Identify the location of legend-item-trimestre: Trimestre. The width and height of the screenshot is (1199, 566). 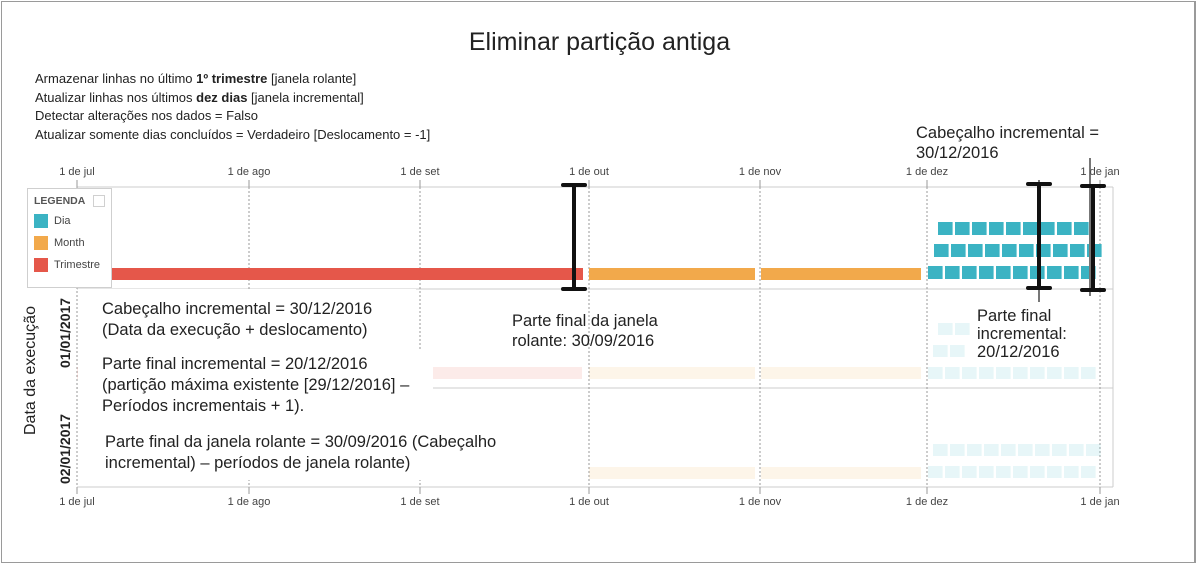
(67, 264).